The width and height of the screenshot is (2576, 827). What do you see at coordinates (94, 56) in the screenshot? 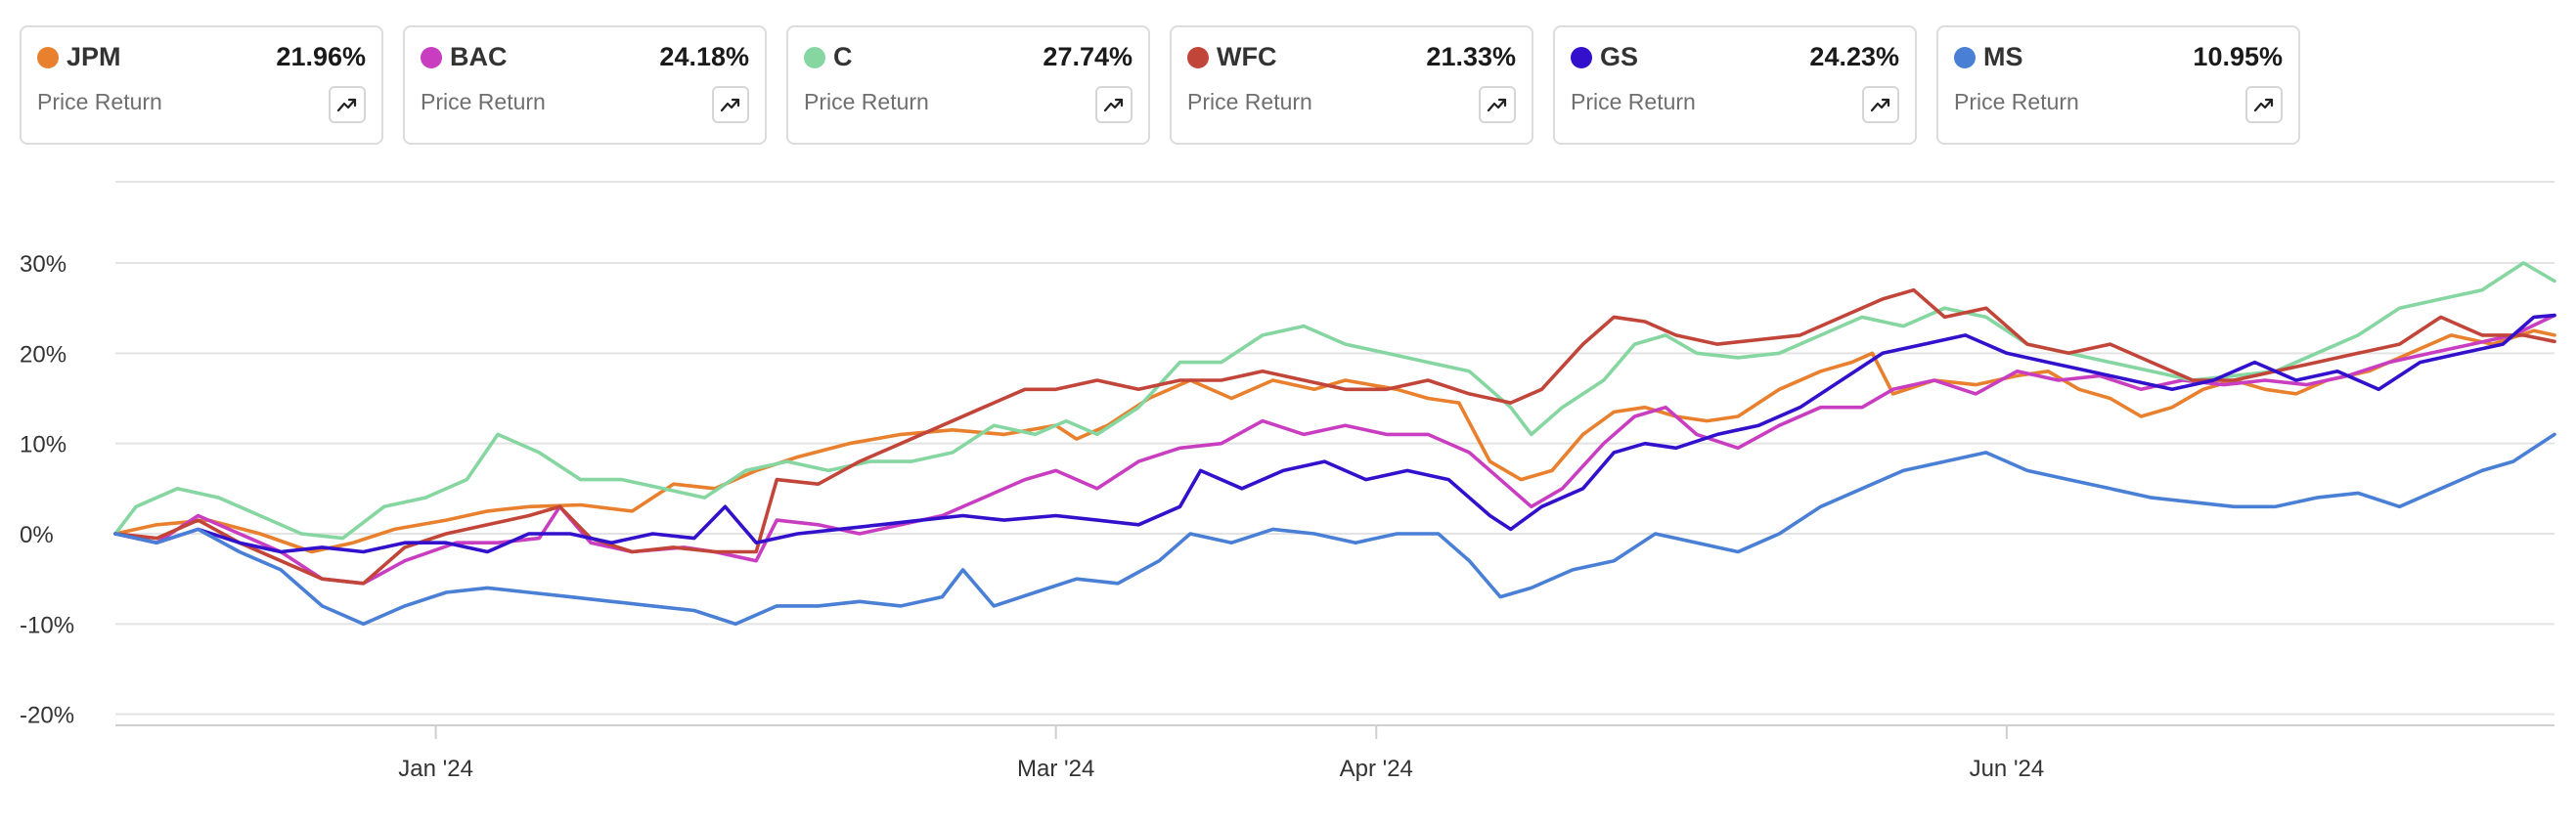
I see `card-ticker: JPM` at bounding box center [94, 56].